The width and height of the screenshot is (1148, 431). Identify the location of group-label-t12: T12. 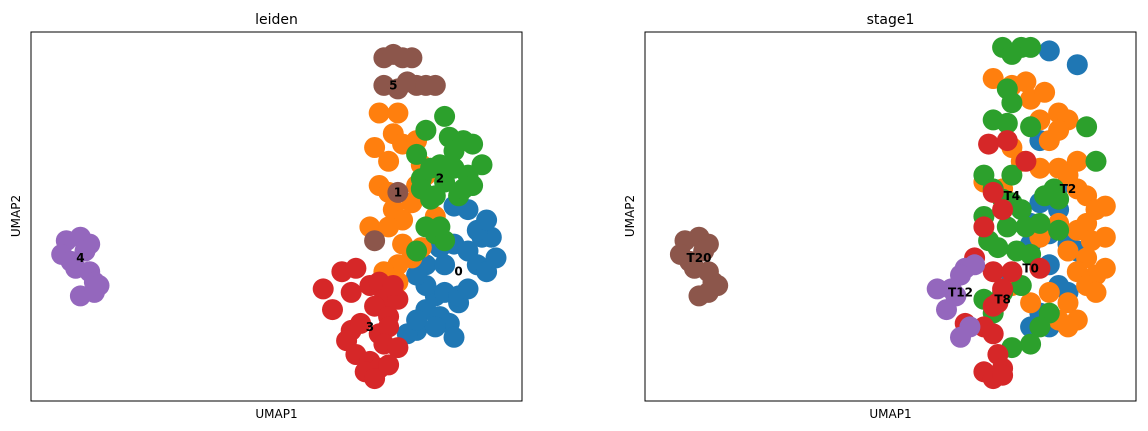
(960, 292).